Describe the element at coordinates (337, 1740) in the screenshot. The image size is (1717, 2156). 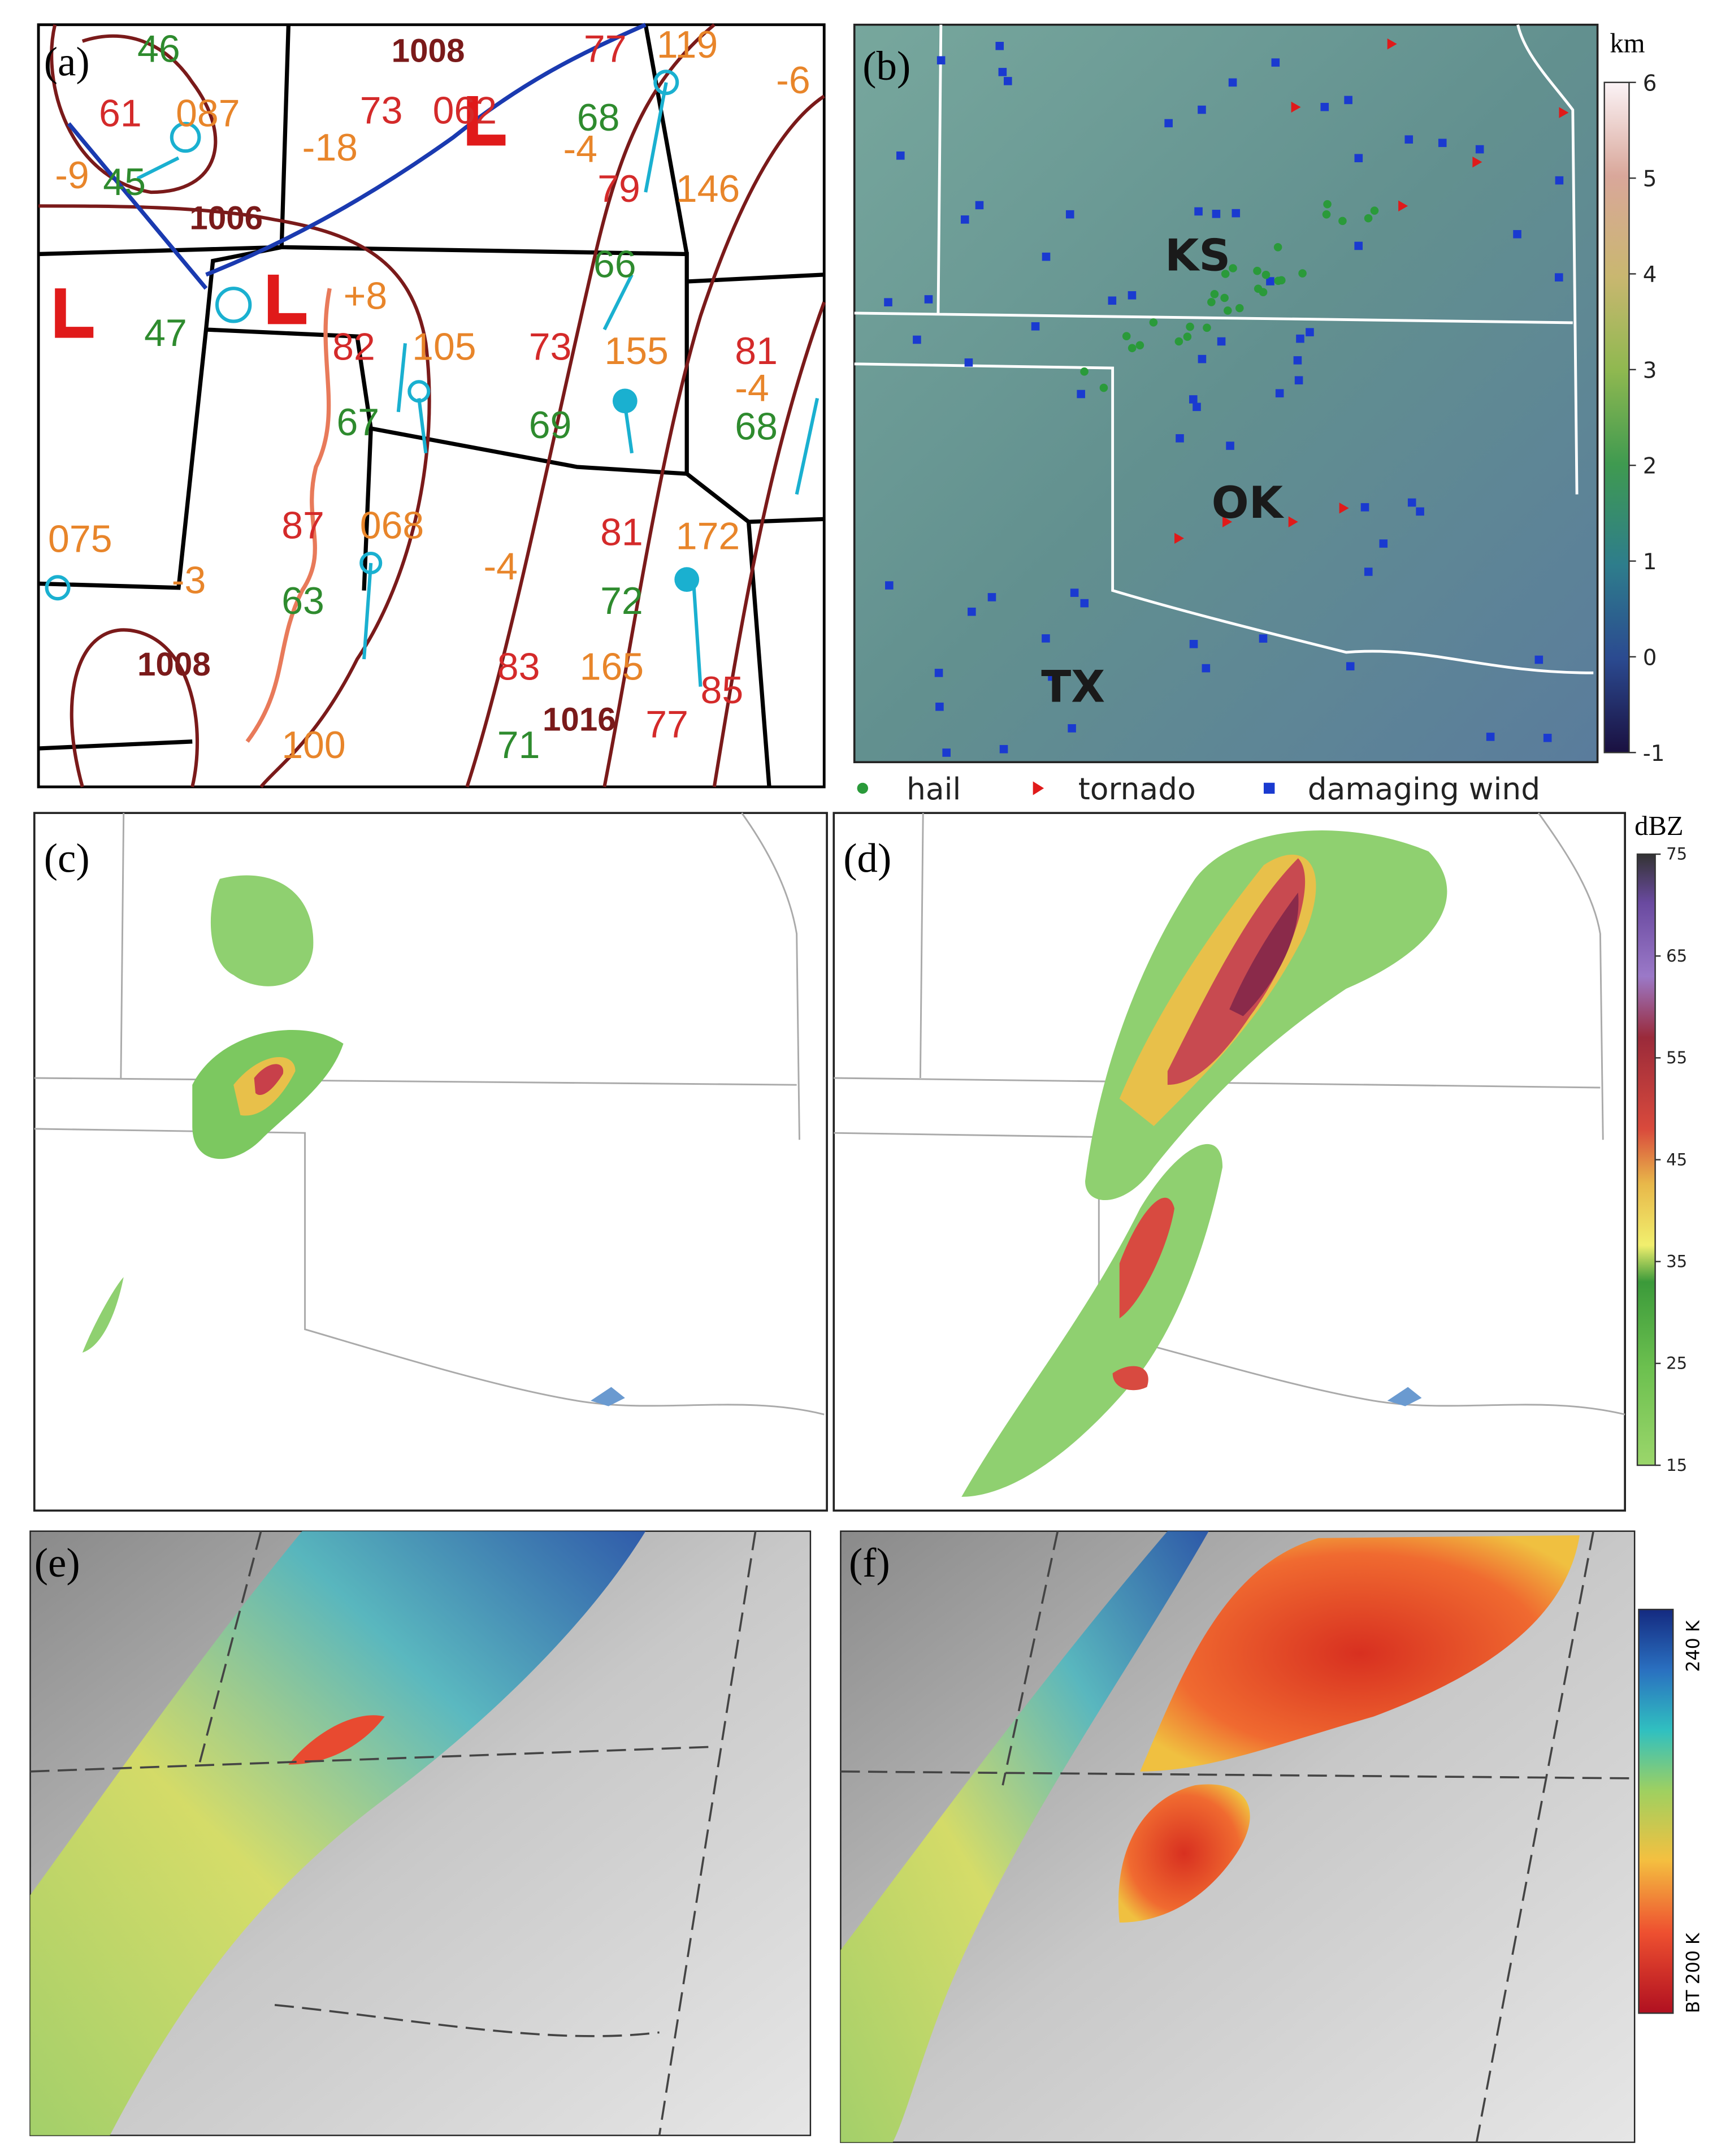
I see `convective-core` at that location.